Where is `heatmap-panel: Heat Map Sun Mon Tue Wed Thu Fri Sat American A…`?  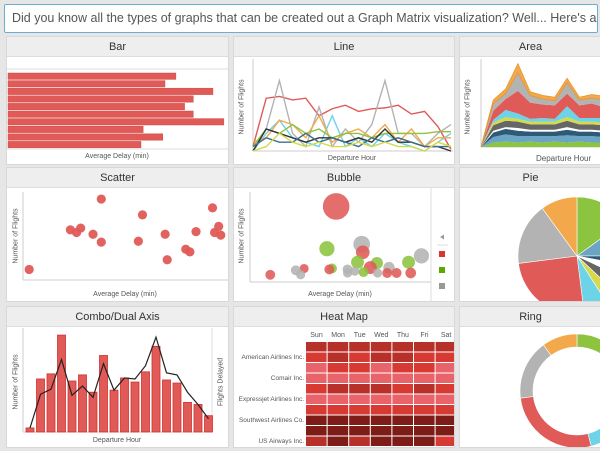
heatmap-panel: Heat Map Sun Mon Tue Wed Thu Fri Sat American A… is located at coordinates (344, 377).